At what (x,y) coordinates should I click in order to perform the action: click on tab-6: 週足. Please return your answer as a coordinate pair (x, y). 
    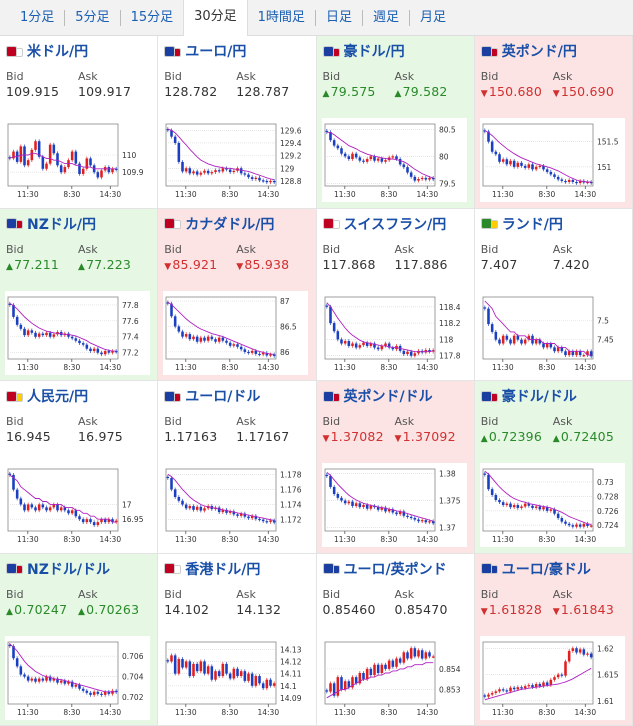
    Looking at the image, I should click on (386, 18).